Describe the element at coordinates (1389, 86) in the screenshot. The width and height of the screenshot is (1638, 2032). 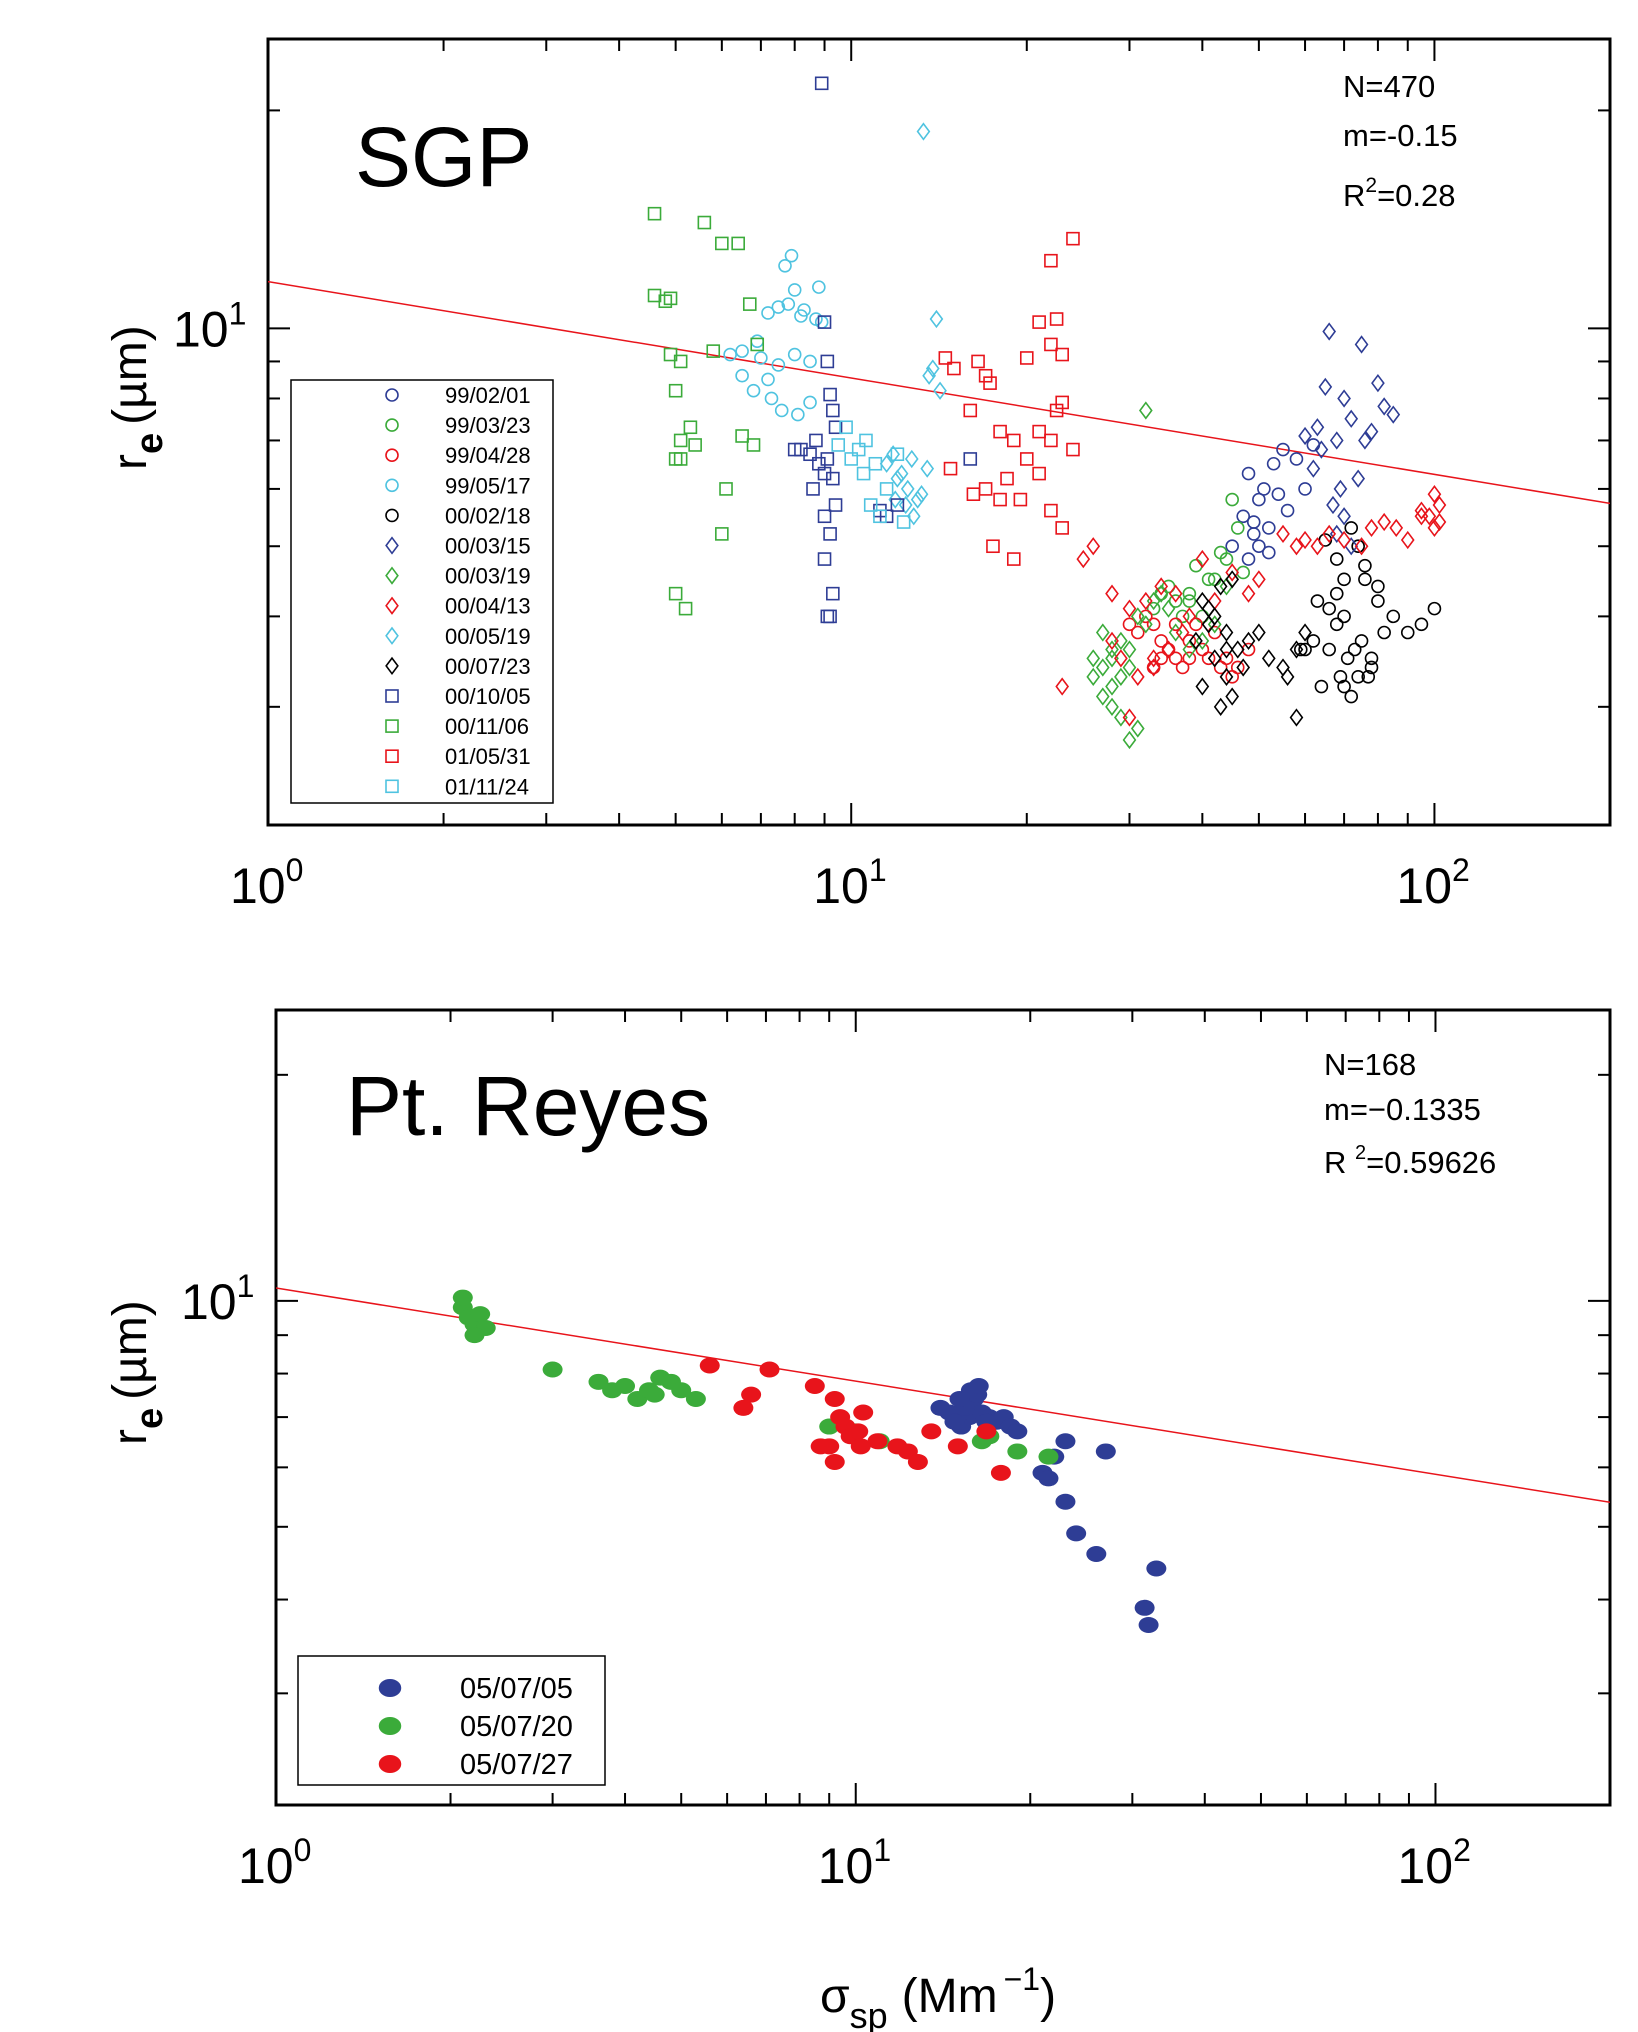
I see `stats-n: N=470` at that location.